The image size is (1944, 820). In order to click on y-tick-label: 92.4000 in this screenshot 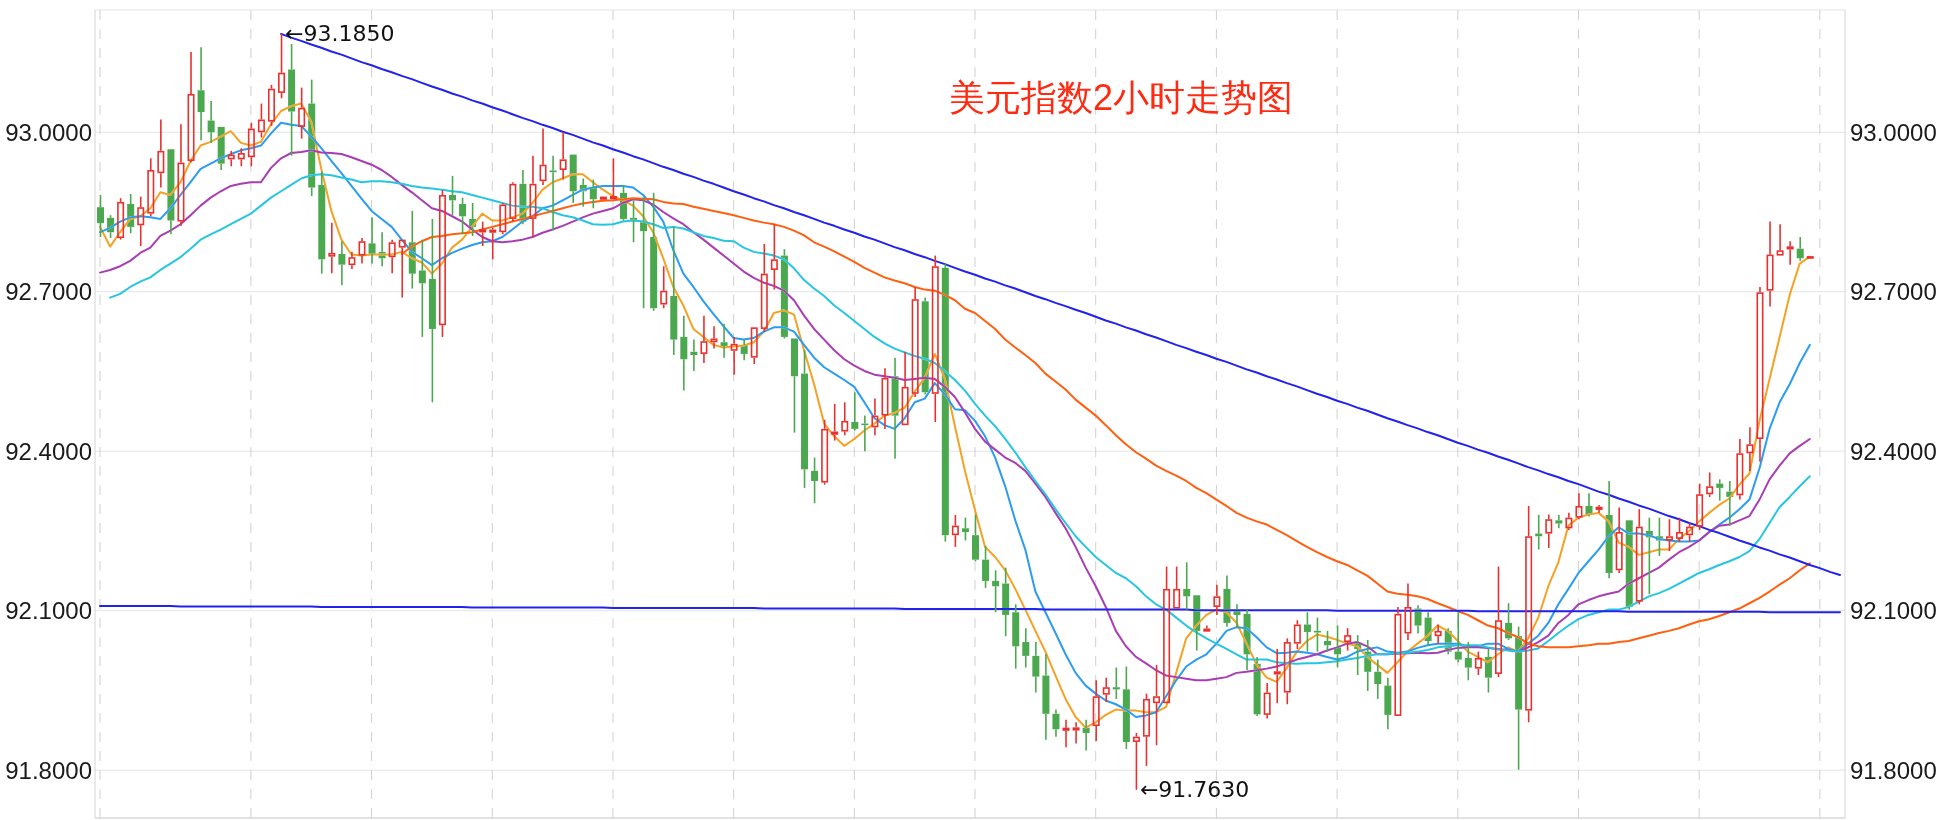, I will do `click(48, 451)`.